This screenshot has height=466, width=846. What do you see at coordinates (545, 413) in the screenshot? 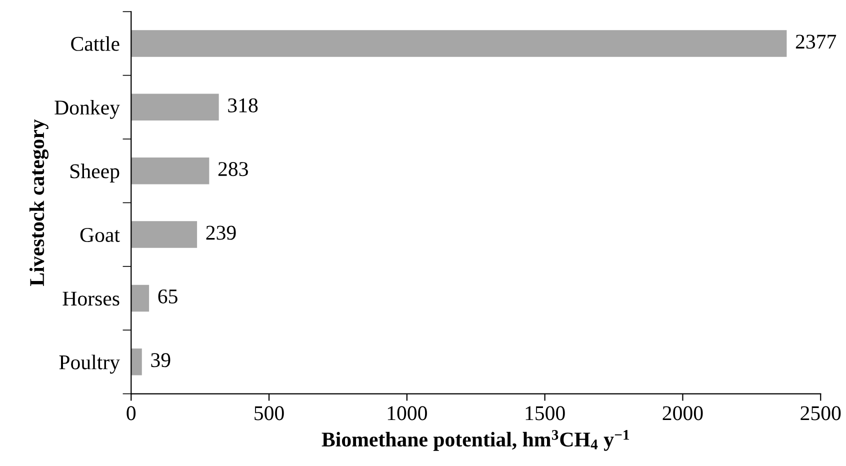
I see `x-tick-label: 1500` at bounding box center [545, 413].